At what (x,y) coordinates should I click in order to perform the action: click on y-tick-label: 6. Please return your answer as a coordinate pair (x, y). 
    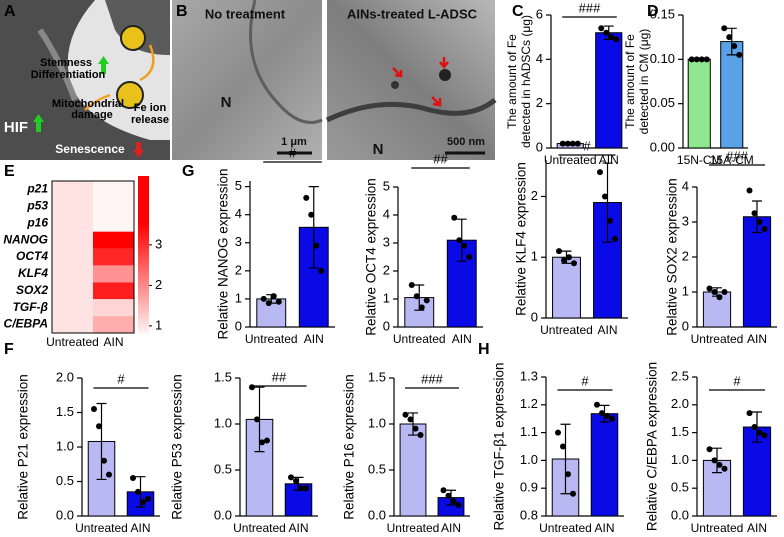
    Looking at the image, I should click on (539, 13).